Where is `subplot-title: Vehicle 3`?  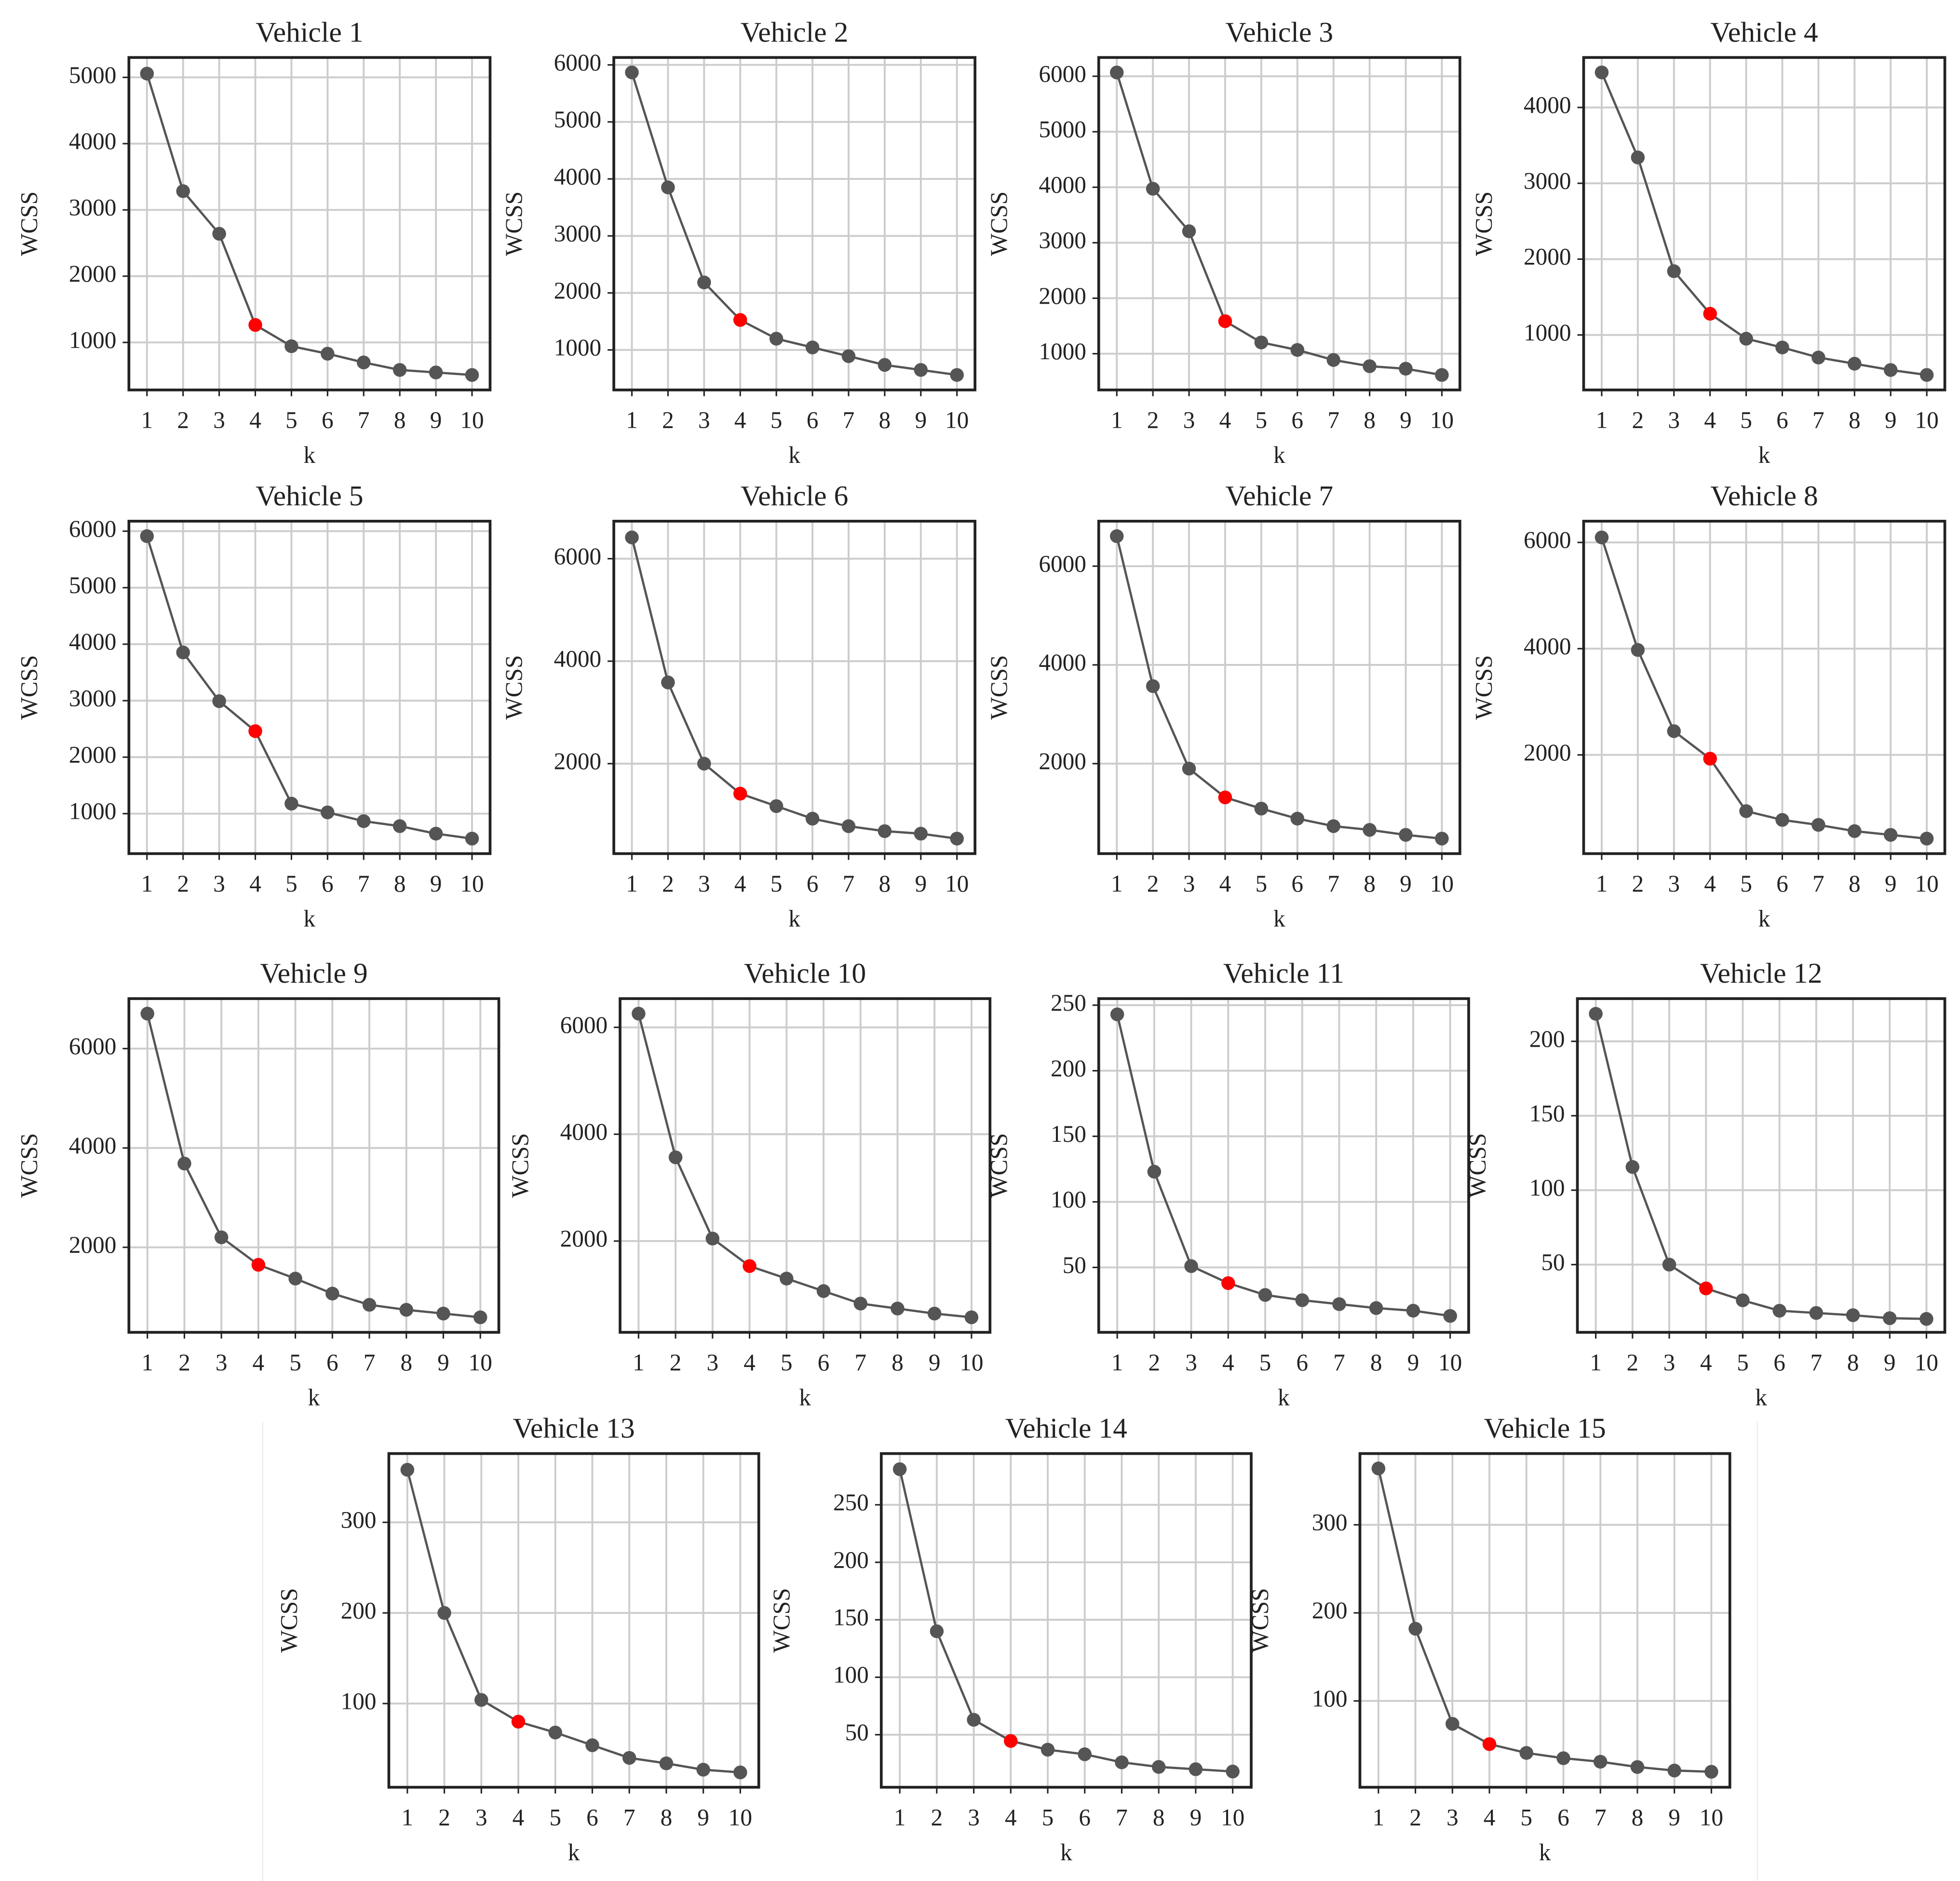
subplot-title: Vehicle 3 is located at coordinates (1279, 32).